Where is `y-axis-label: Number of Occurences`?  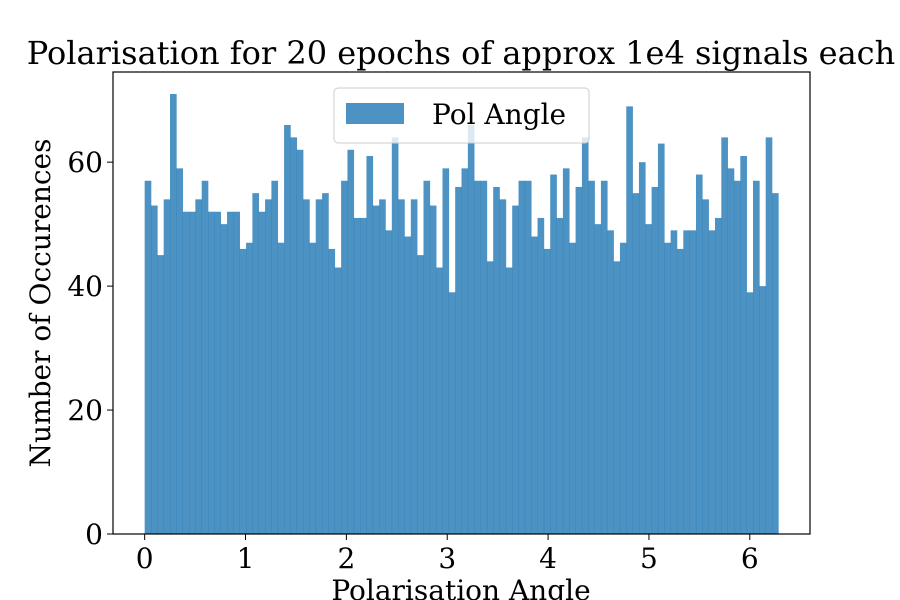 y-axis-label: Number of Occurences is located at coordinates (40, 303).